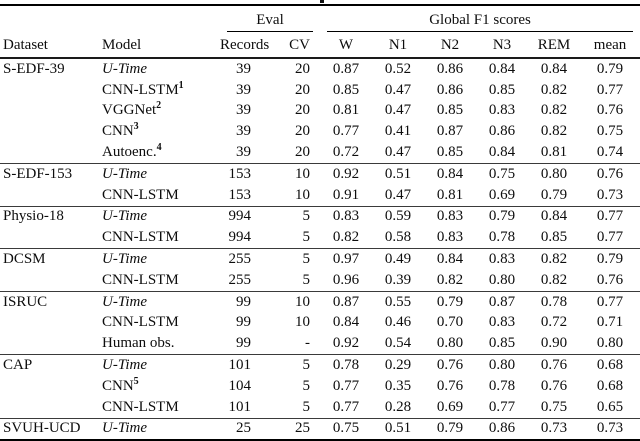  What do you see at coordinates (346, 152) in the screenshot?
I see `score-w-cell: 0.72` at bounding box center [346, 152].